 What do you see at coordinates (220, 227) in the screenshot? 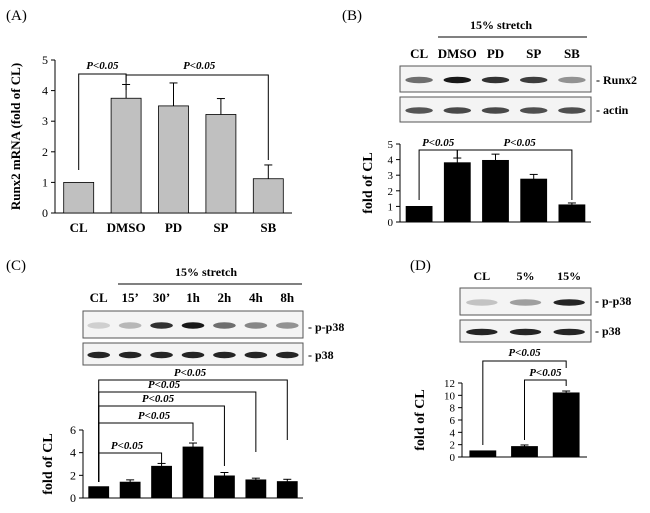
I see `x-tick-label: SP` at bounding box center [220, 227].